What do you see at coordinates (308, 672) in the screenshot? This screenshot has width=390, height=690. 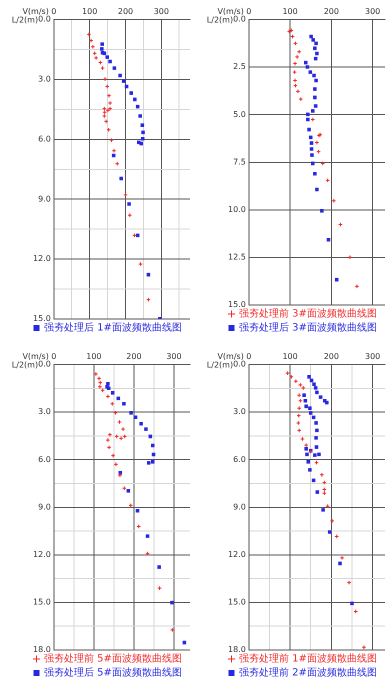 I see `legend-label: 强夯处理前 2#面波频散曲线图` at bounding box center [308, 672].